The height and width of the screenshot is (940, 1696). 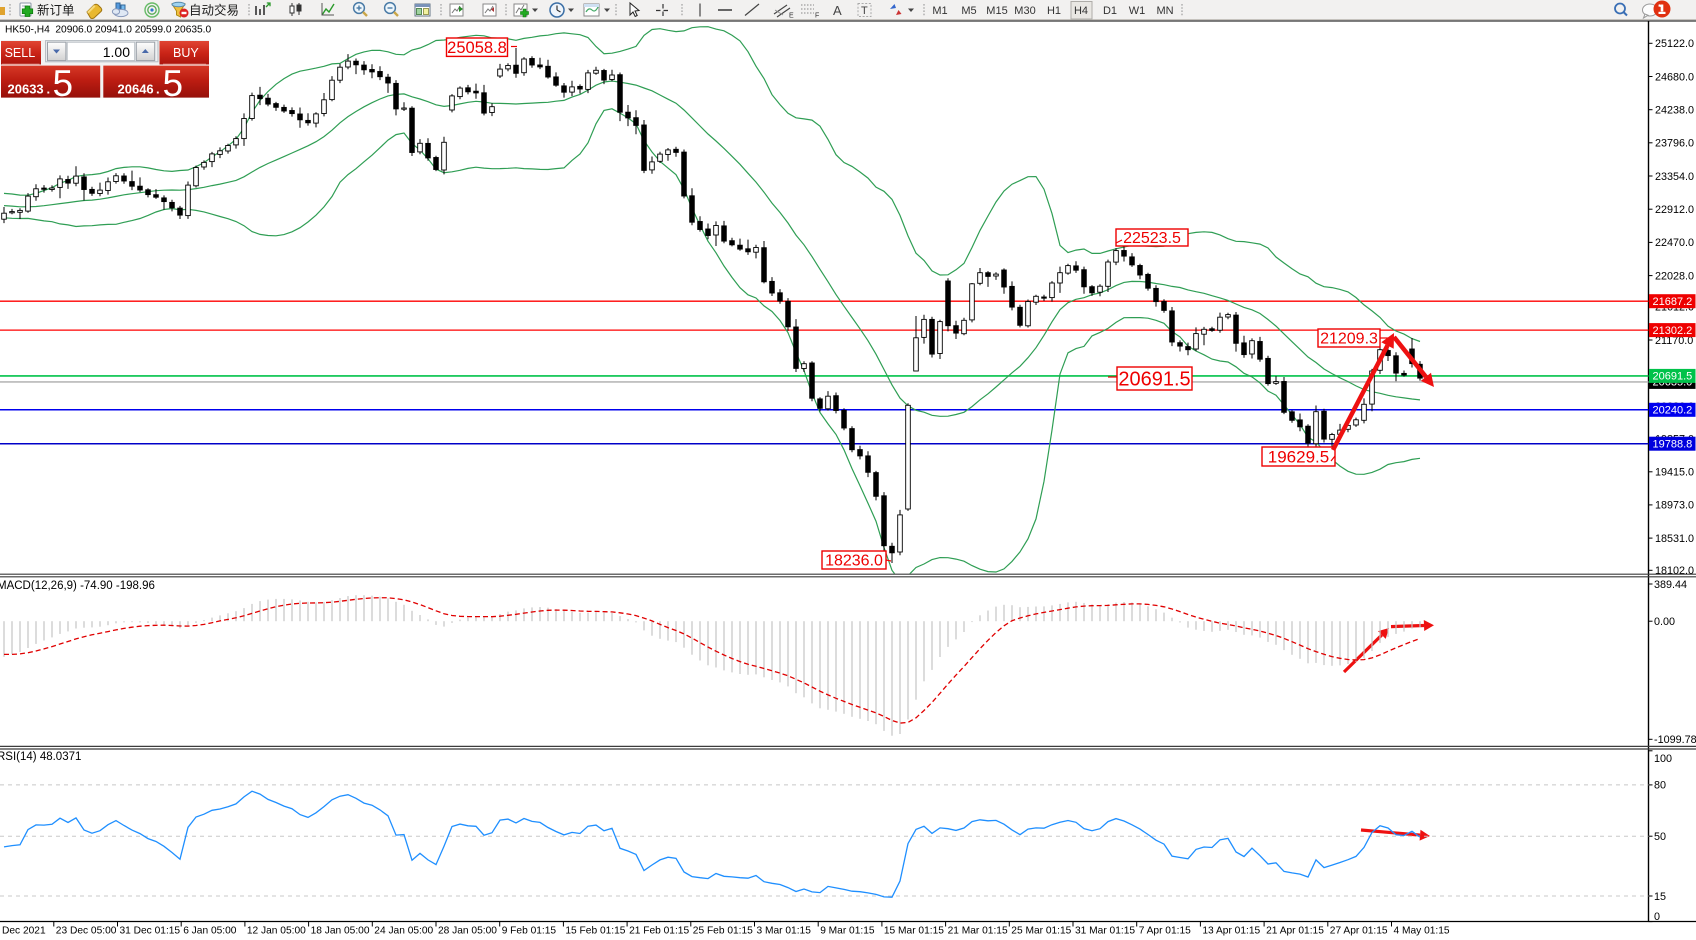 What do you see at coordinates (1674, 44) in the screenshot?
I see `svg-text: 25122.0` at bounding box center [1674, 44].